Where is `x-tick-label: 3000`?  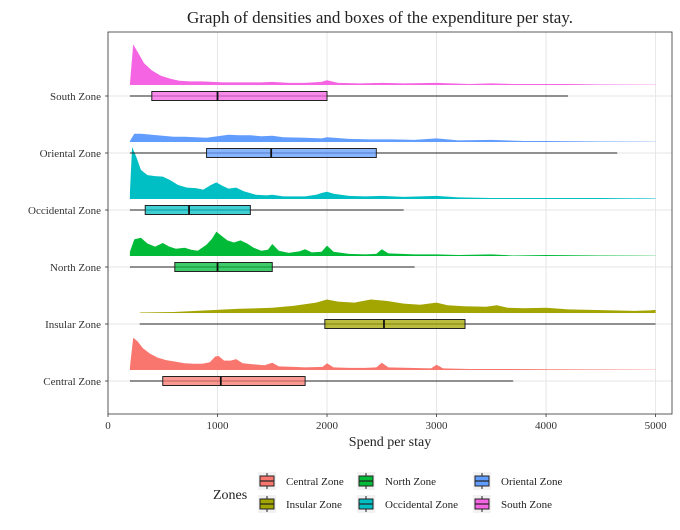
x-tick-label: 3000 is located at coordinates (437, 426).